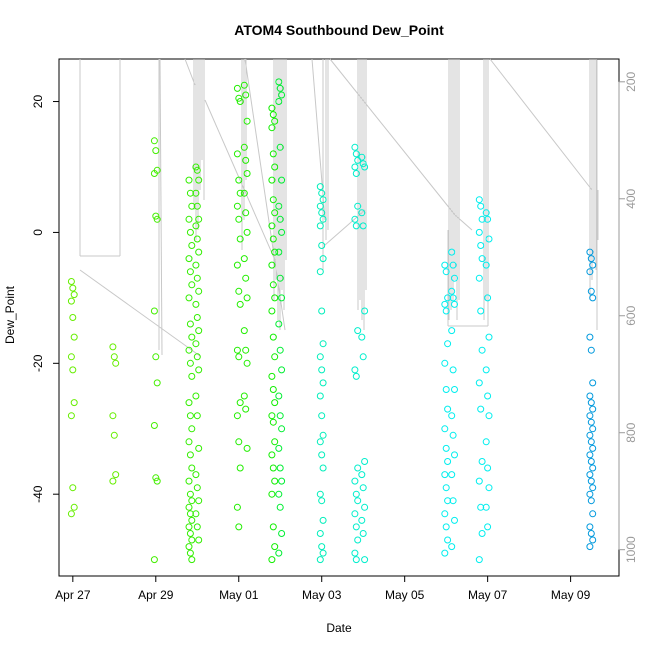 This screenshot has width=650, height=650. What do you see at coordinates (161, 207) in the screenshot?
I see `profile-trace` at bounding box center [161, 207].